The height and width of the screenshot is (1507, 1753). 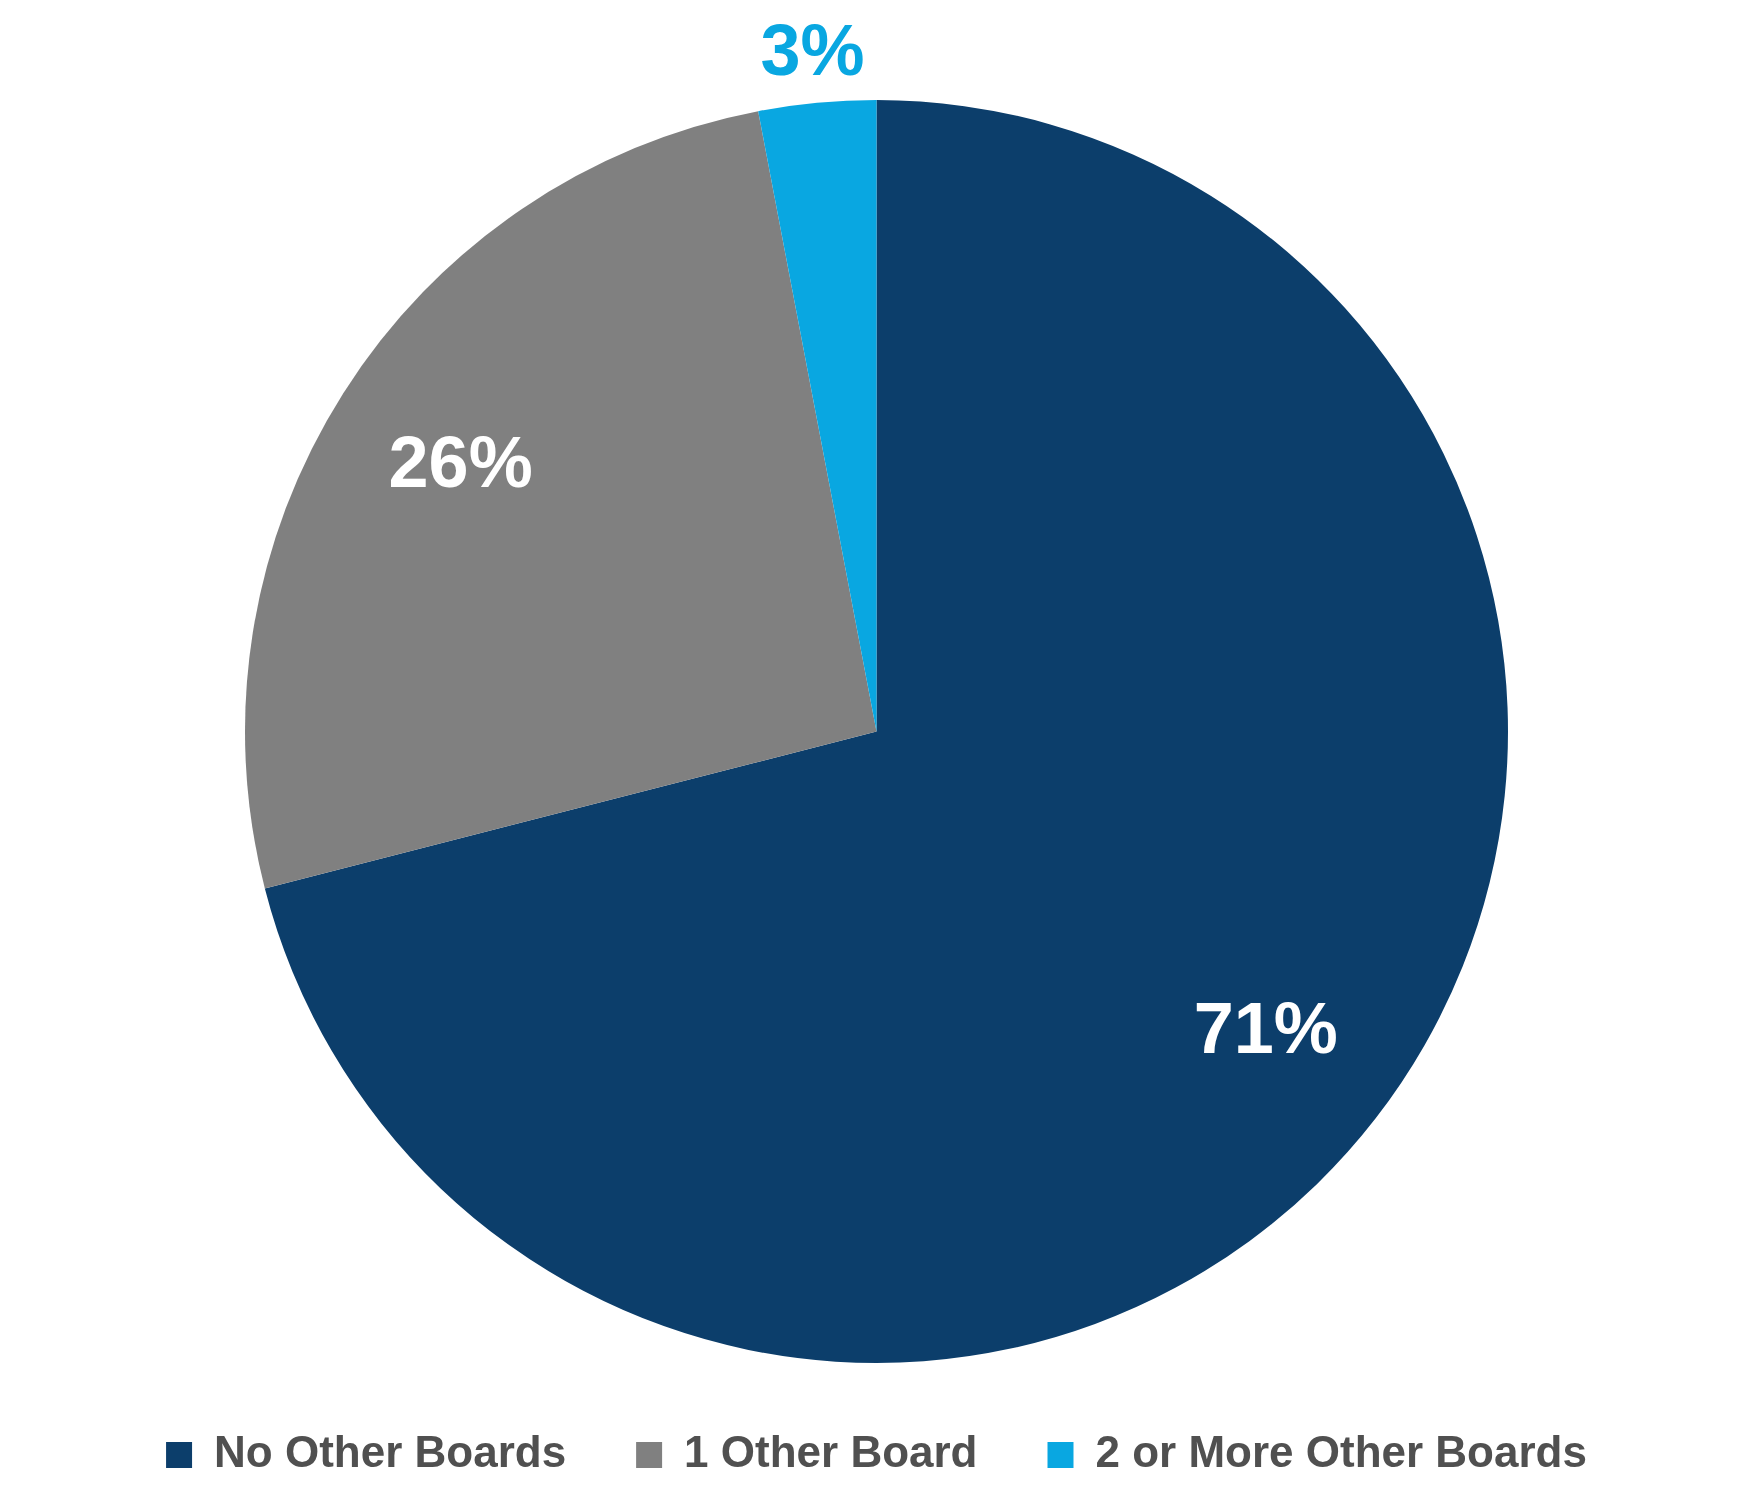 I want to click on legend-label: 1 Other Board, so click(x=831, y=1452).